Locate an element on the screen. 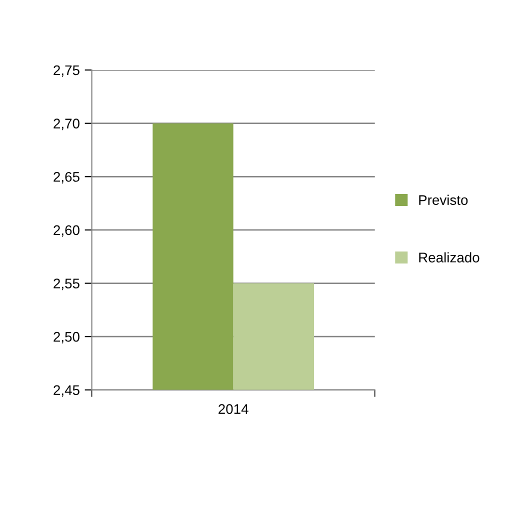 Image resolution: width=510 pixels, height=511 pixels. x-tick-label: 2014 is located at coordinates (233, 409).